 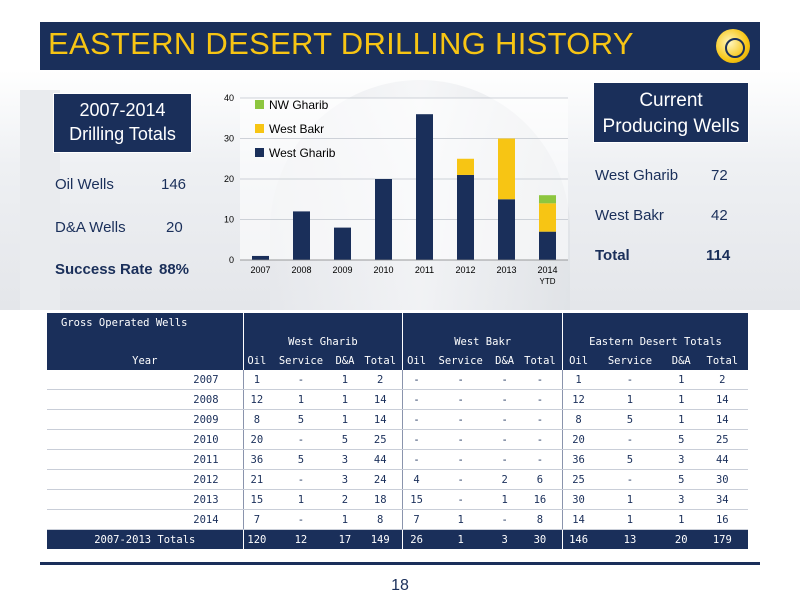 I want to click on table-total-cell: 179, so click(x=722, y=539).